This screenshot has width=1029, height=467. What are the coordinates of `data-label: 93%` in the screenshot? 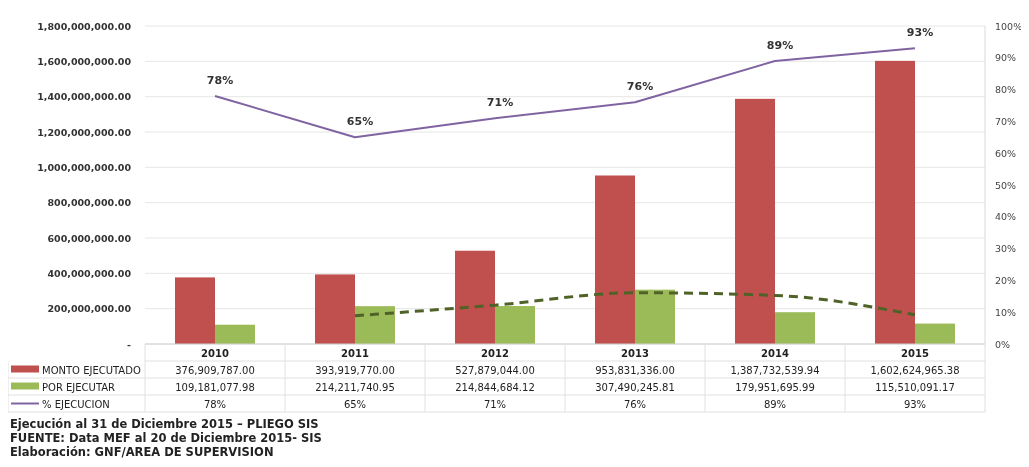 It's located at (915, 404).